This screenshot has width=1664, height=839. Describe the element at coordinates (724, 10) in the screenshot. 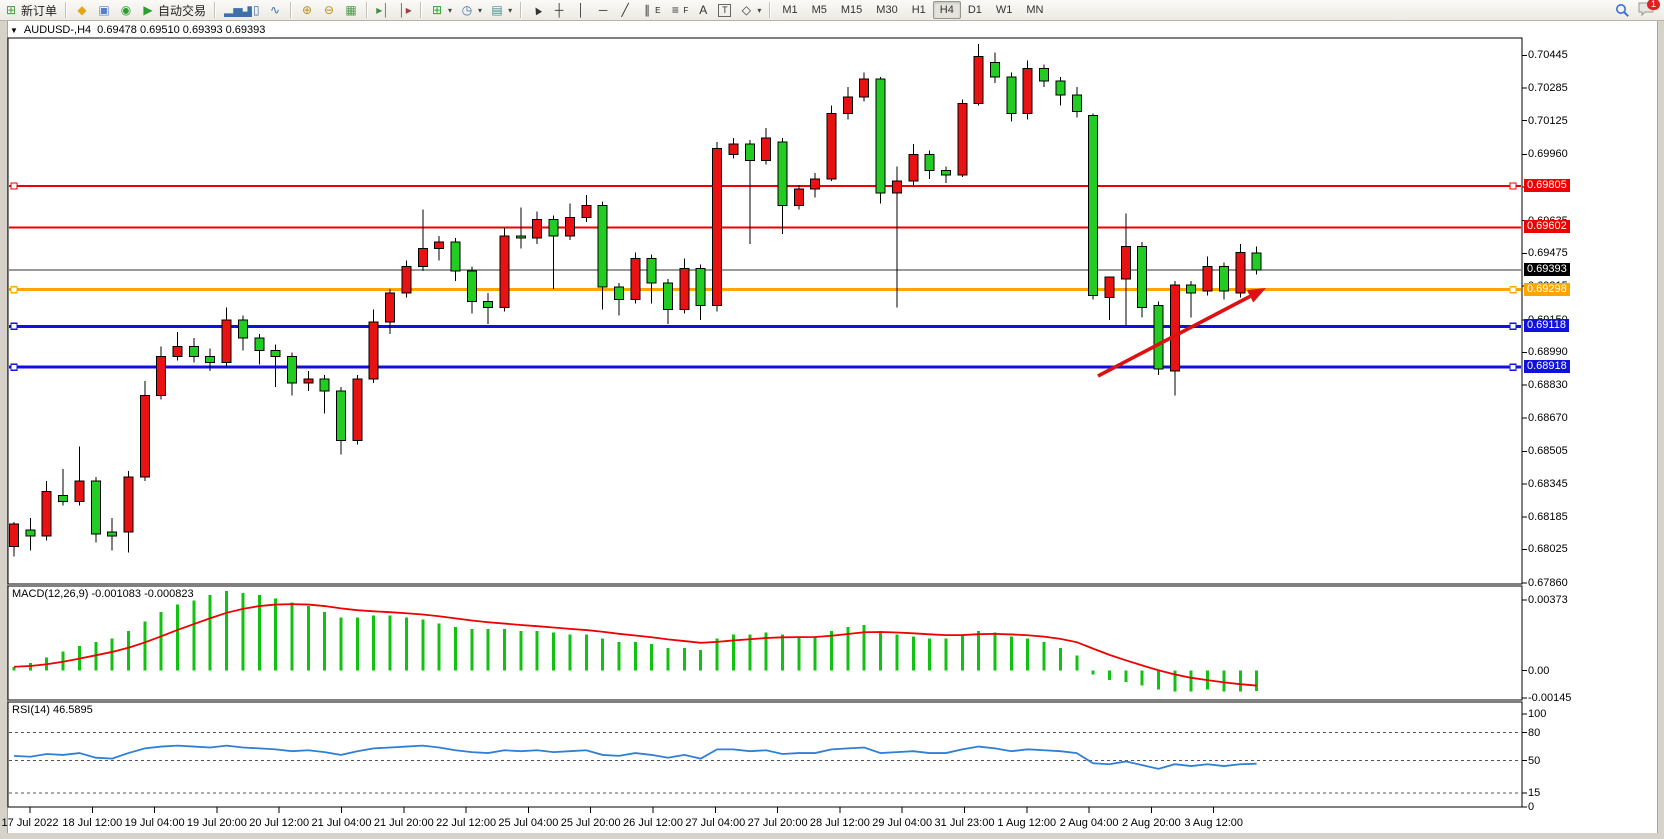

I see `text-label-icon: T` at that location.